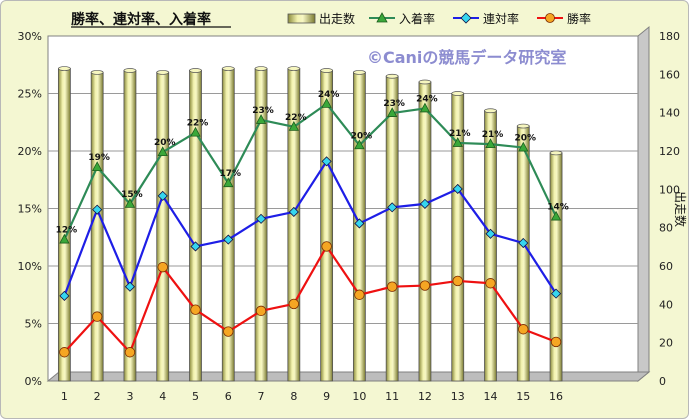  I want to click on y-left-tick-label: 0%, so click(33, 381).